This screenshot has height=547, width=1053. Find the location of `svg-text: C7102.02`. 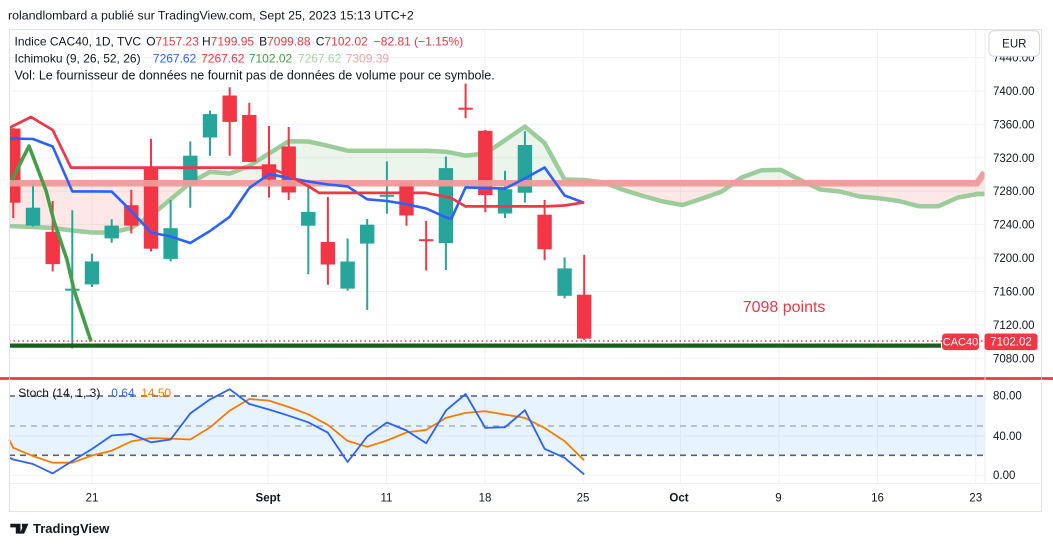

svg-text: C7102.02 is located at coordinates (342, 42).